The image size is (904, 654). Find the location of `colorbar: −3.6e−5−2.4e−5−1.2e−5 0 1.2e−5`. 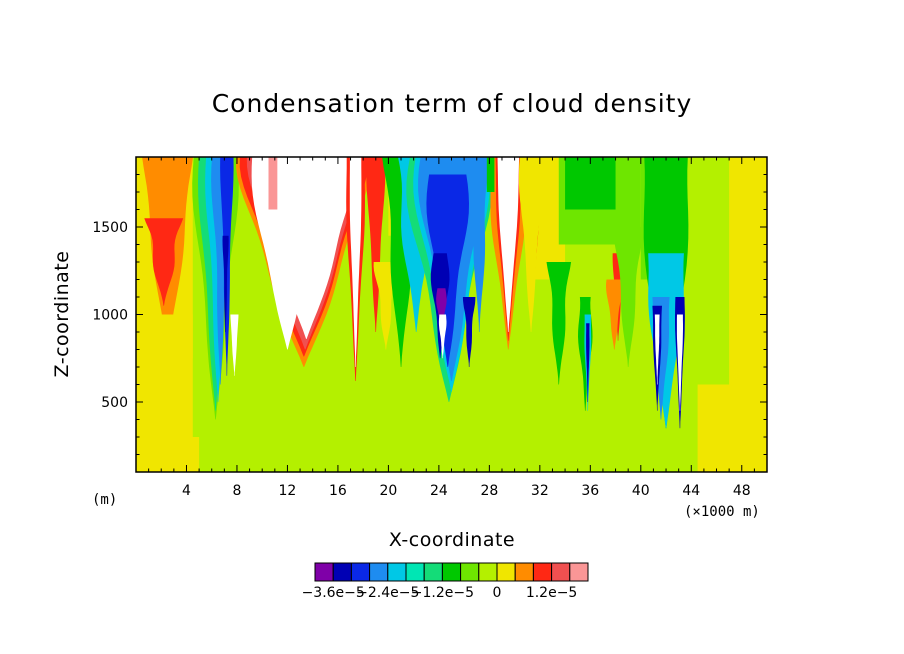

colorbar: −3.6e−5−2.4e−5−1.2e−5 0 1.2e−5 is located at coordinates (445, 581).